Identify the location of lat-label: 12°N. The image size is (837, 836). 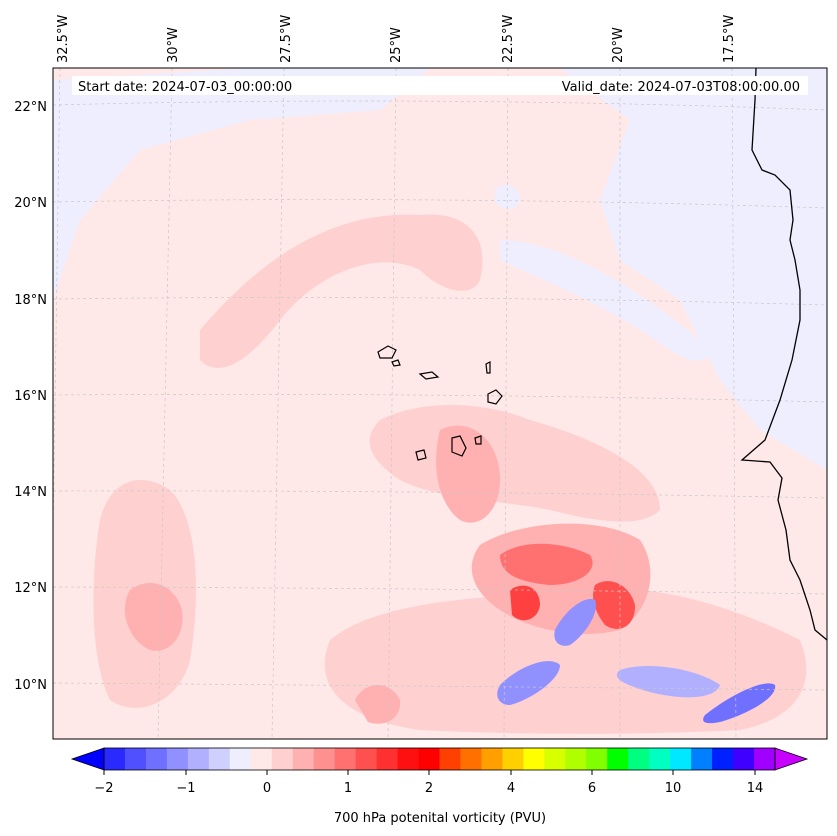
(30, 588).